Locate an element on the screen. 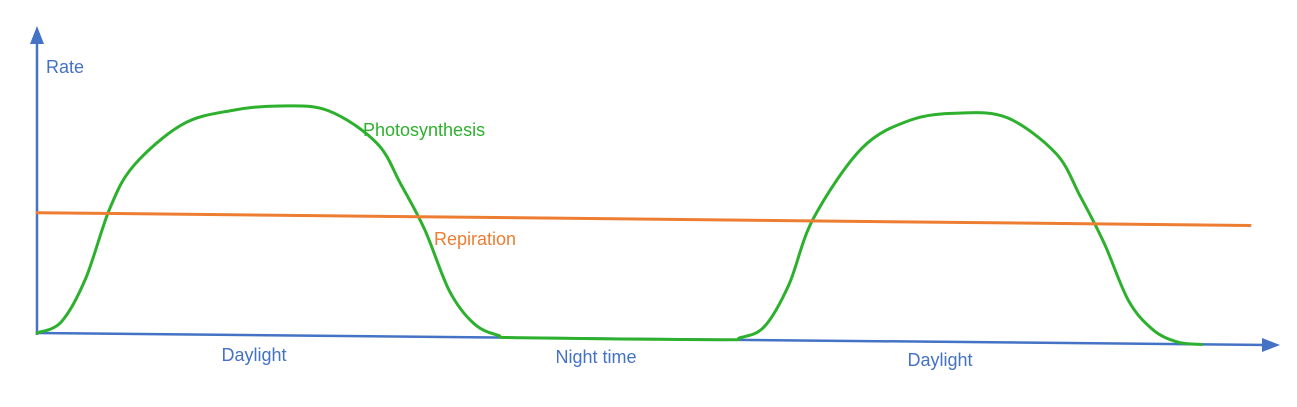 Image resolution: width=1297 pixels, height=407 pixels. x-period-label-daylight-2: Daylight is located at coordinates (939, 360).